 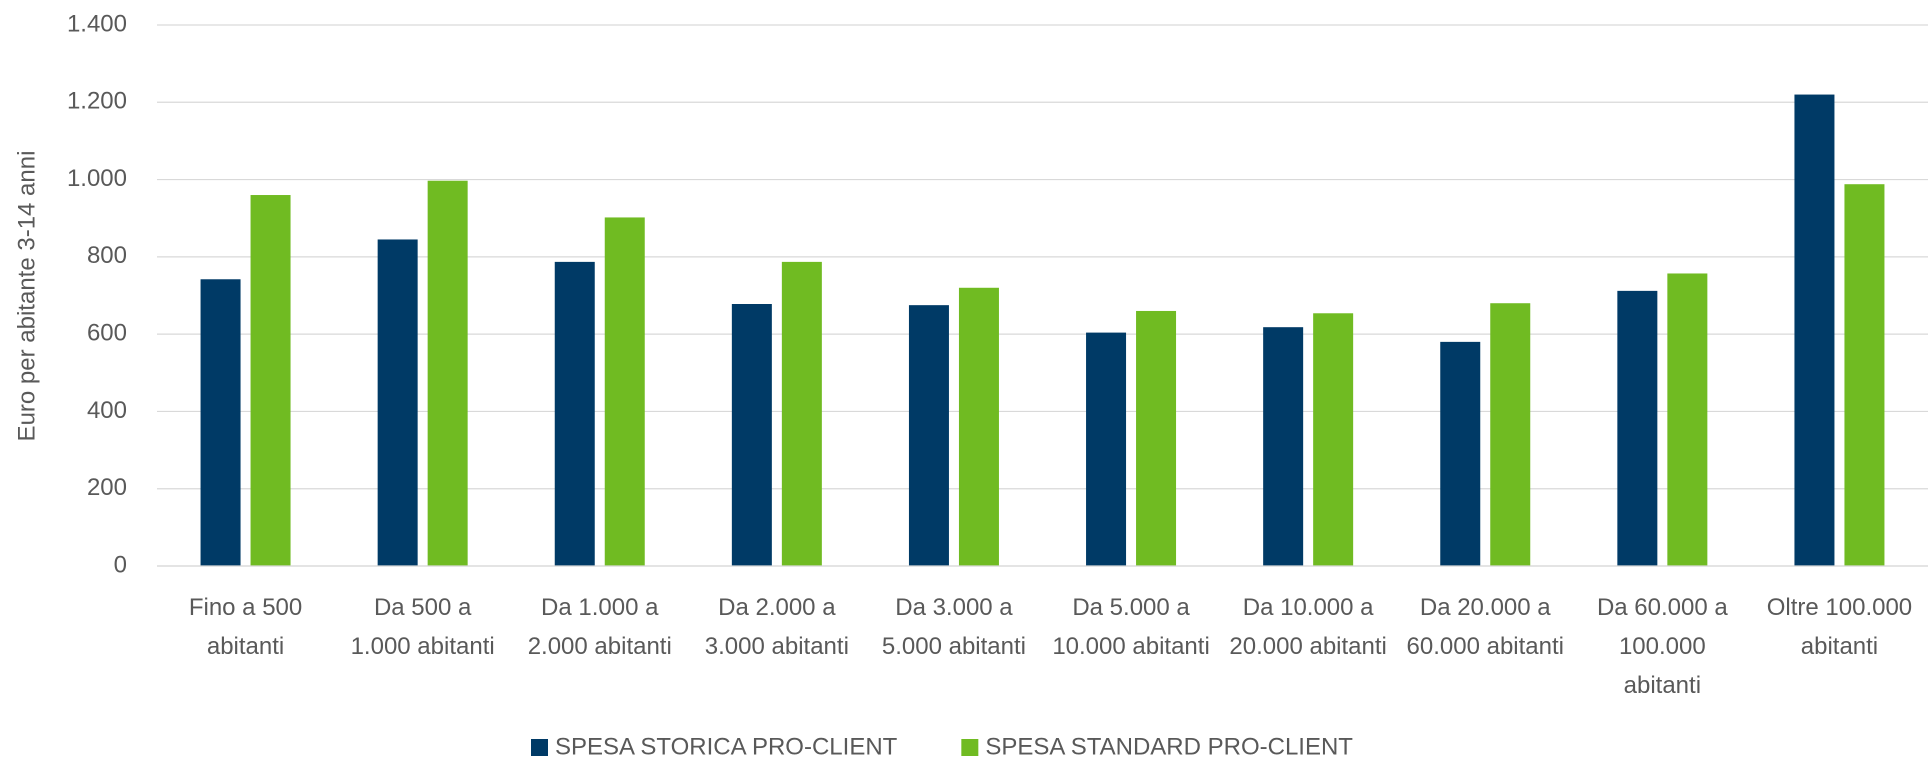 I want to click on x-tick-label-line: 100.000, so click(x=1662, y=646).